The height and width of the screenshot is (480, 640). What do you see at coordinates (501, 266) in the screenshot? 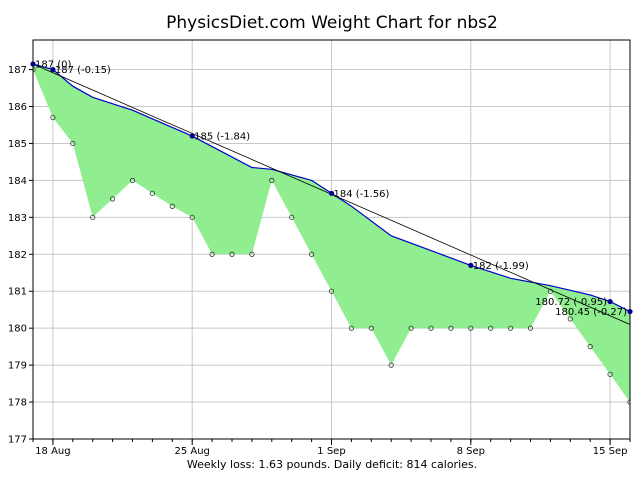
I see `annotation-label: 182 (-1.99)` at bounding box center [501, 266].